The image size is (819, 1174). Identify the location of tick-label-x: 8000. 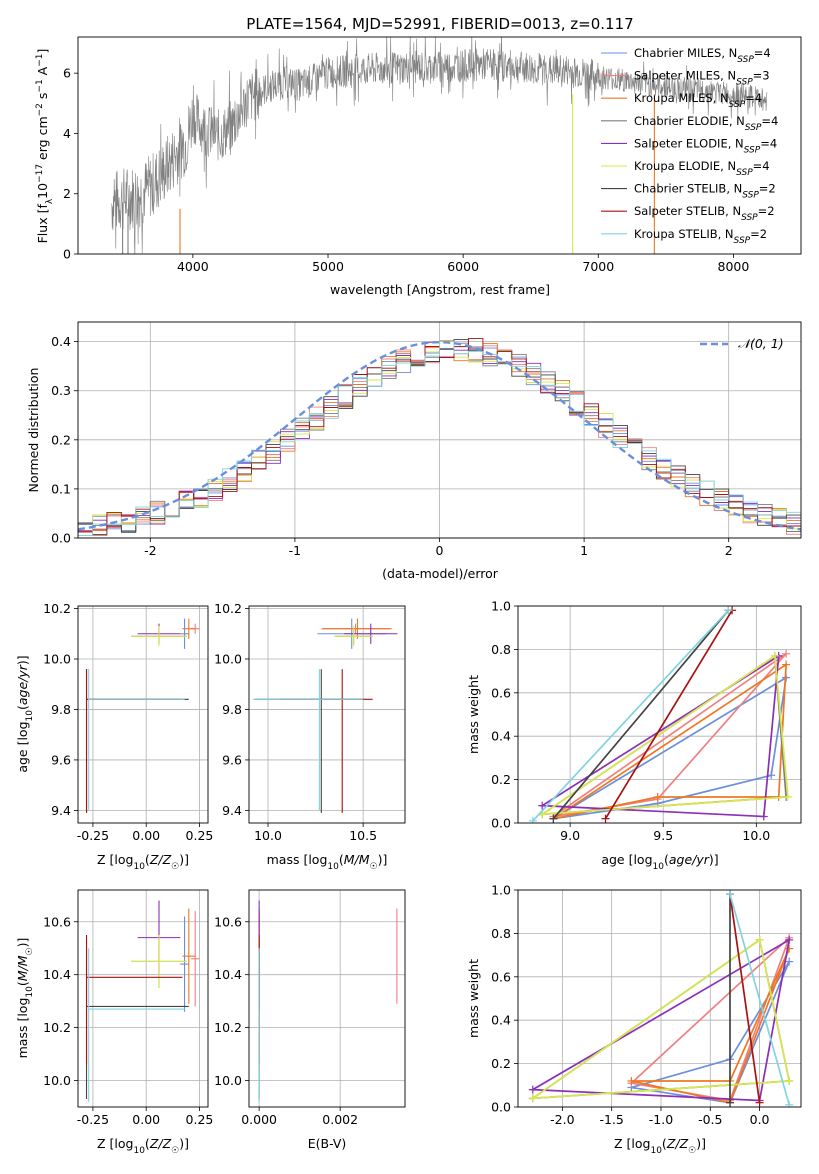
(734, 266).